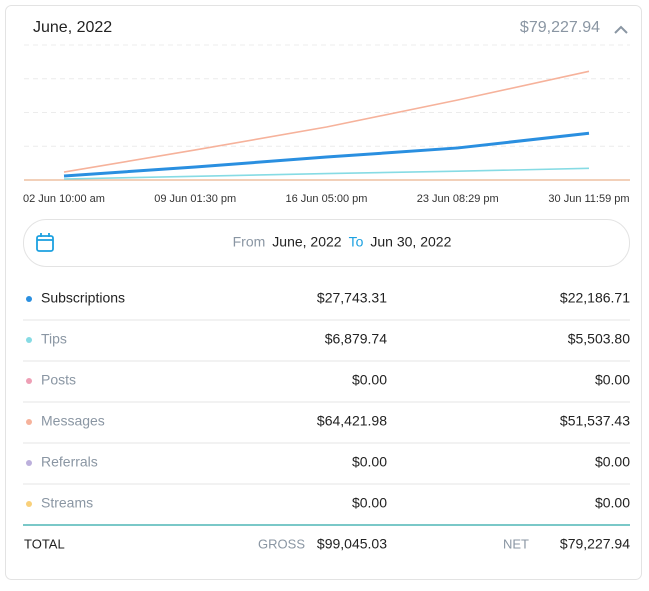 Image resolution: width=649 pixels, height=591 pixels. What do you see at coordinates (352, 421) in the screenshot?
I see `row-gross: $64,421.98` at bounding box center [352, 421].